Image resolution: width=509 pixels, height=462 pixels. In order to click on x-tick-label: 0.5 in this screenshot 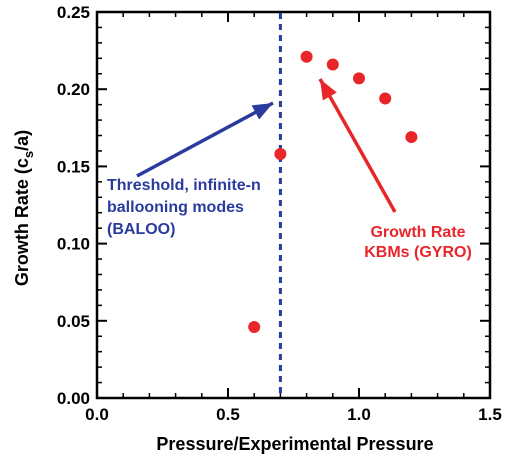, I will do `click(228, 414)`.